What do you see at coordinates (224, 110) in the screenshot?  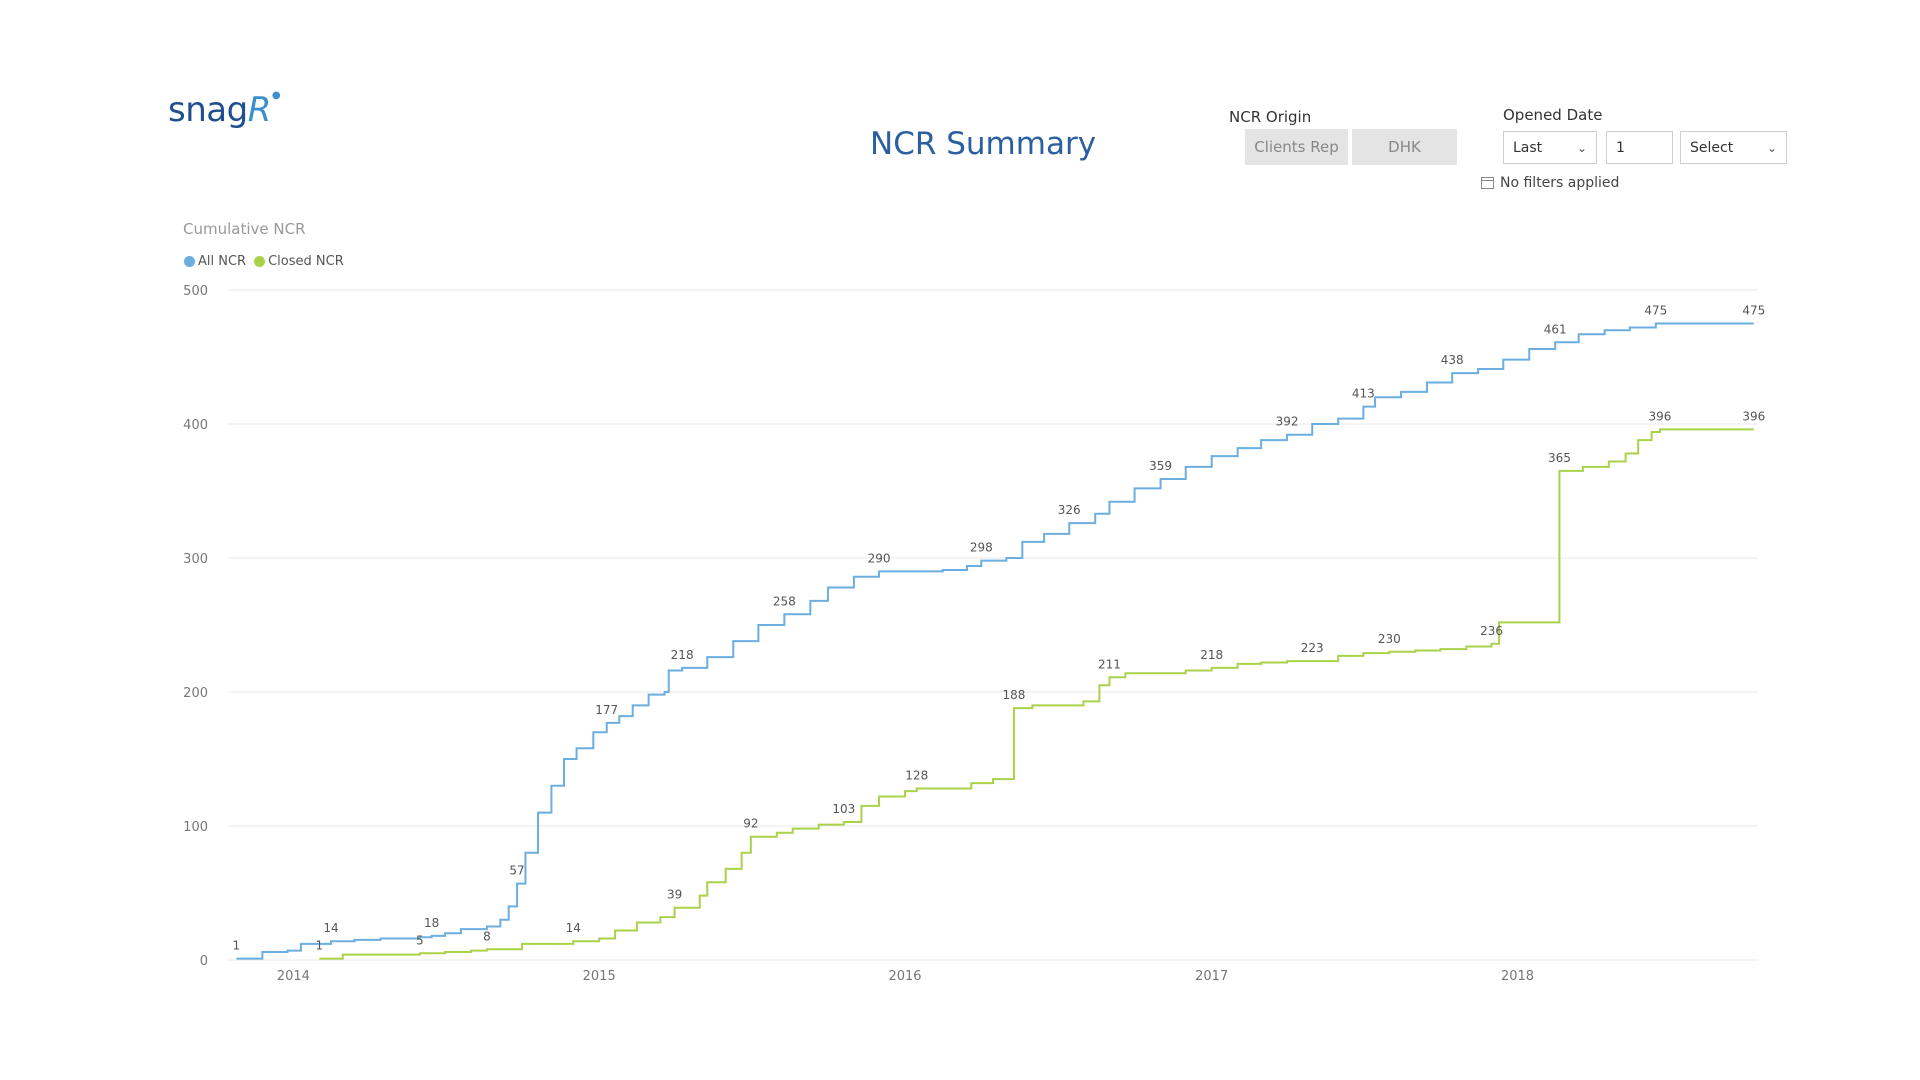 I see `snagr-logo: snagR●` at bounding box center [224, 110].